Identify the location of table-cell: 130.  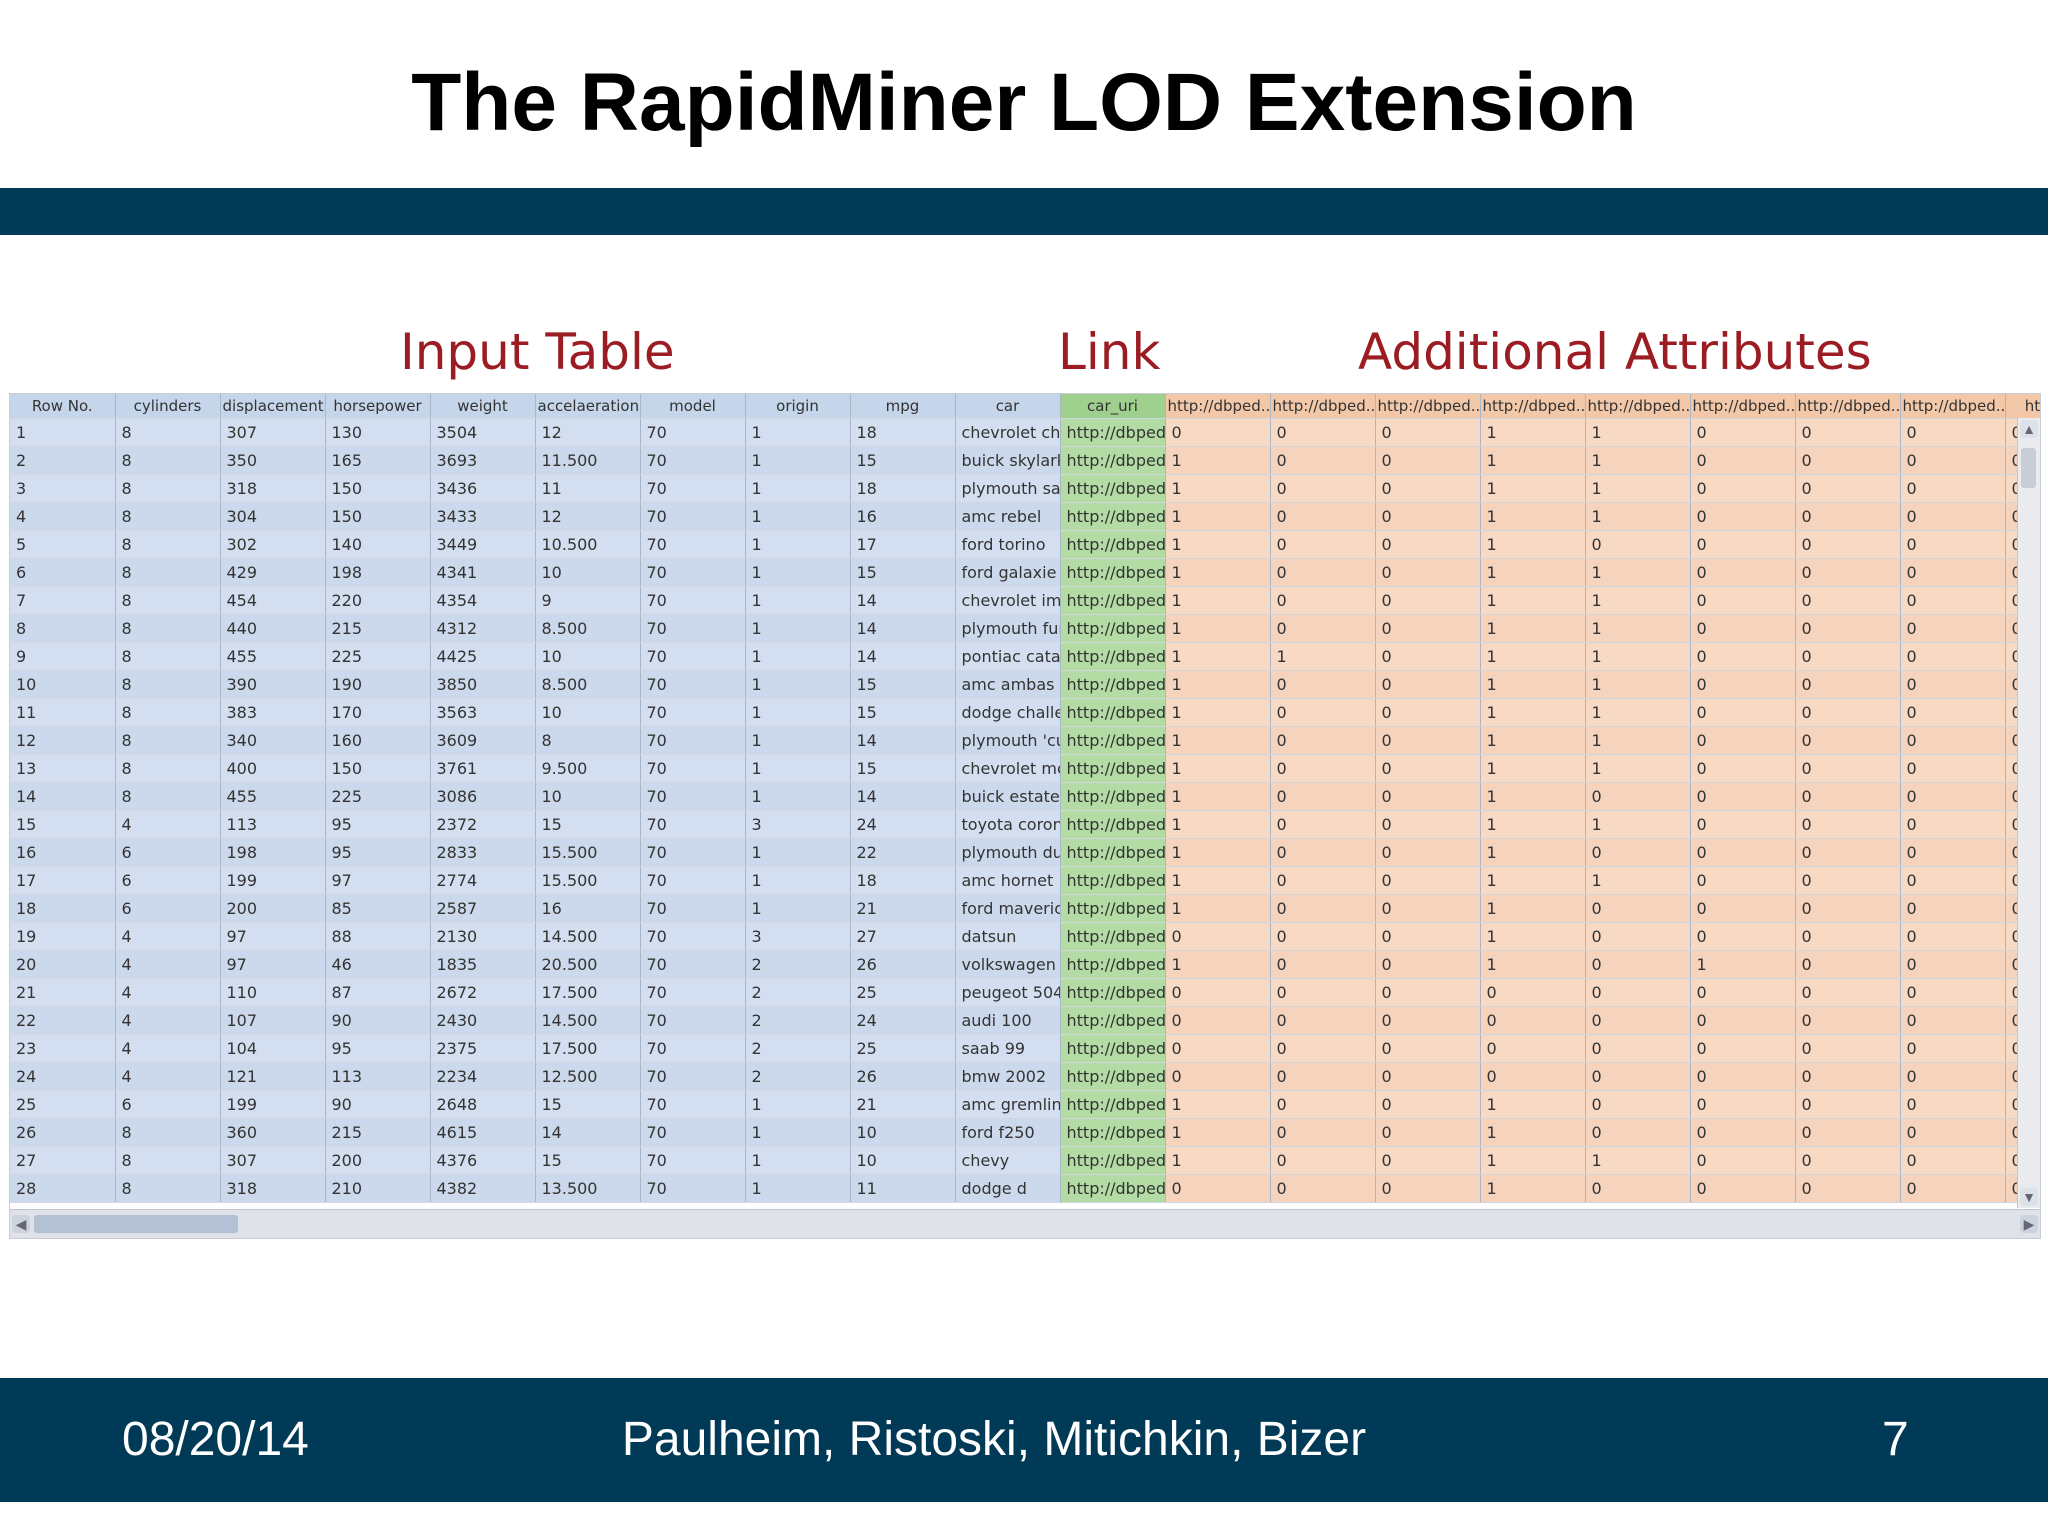
(378, 432).